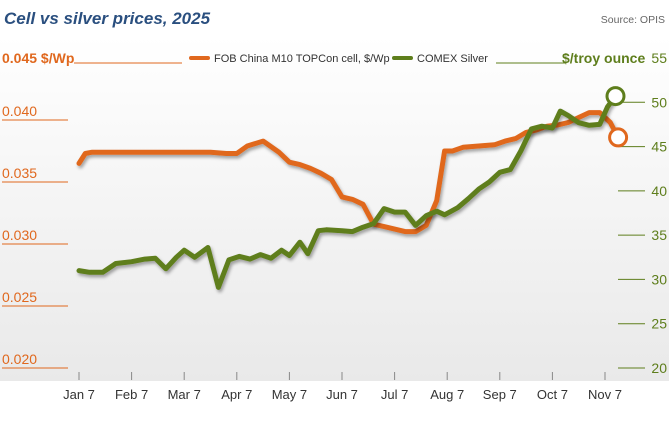  I want to click on chart-title: Cell vs silver prices, 2025, so click(107, 18).